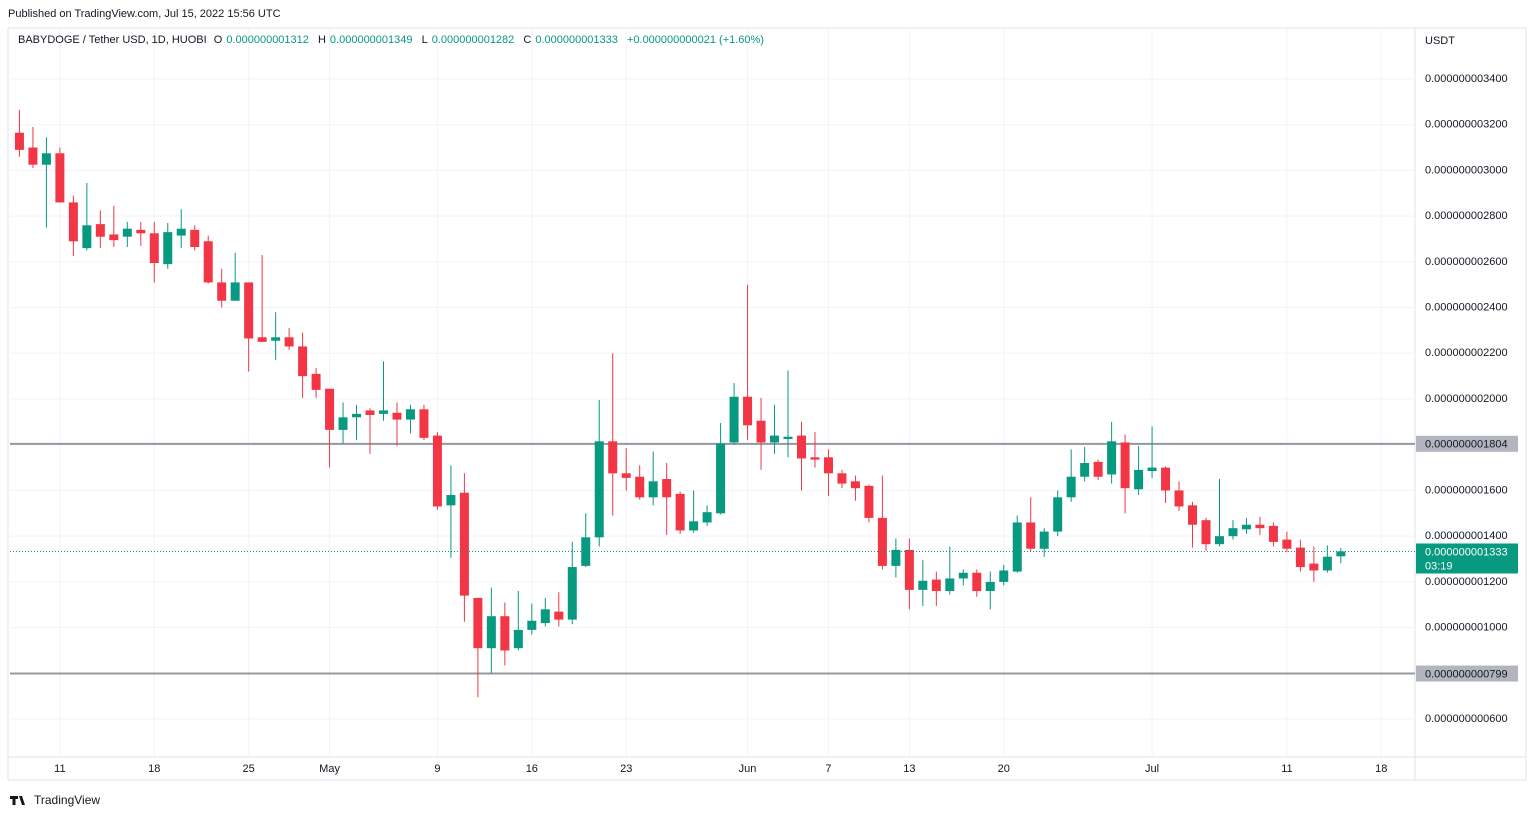 Image resolution: width=1533 pixels, height=818 pixels. I want to click on ohlc-key: H, so click(321, 40).